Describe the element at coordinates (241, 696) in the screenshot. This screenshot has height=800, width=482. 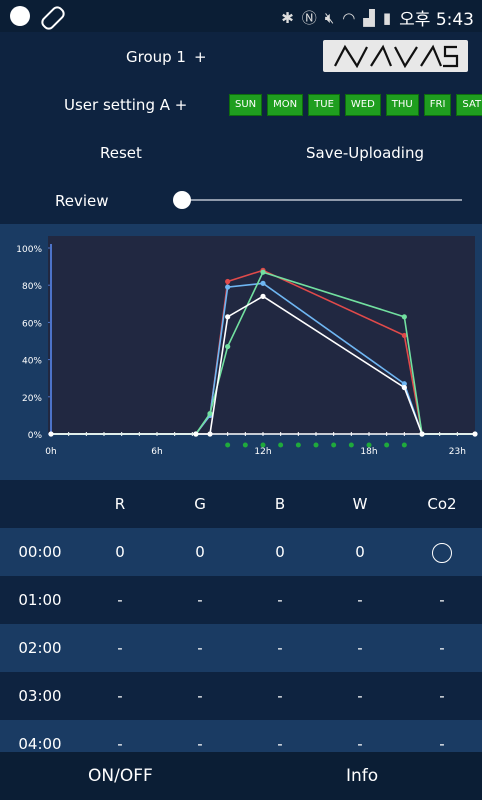
I see `table-row: 03:00 - - - - -` at that location.